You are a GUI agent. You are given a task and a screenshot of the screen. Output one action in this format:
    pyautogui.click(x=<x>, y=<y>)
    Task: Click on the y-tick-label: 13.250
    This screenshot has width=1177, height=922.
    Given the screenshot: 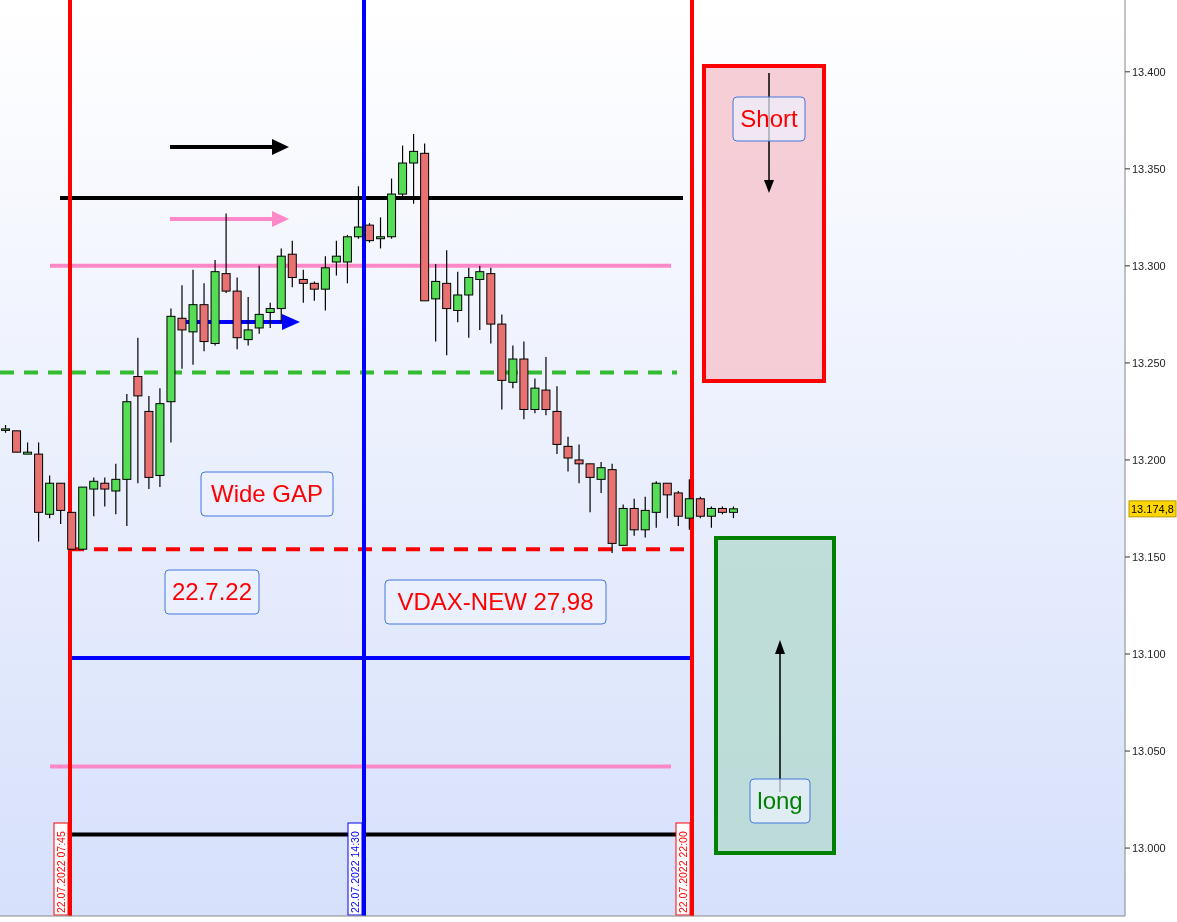 What is the action you would take?
    pyautogui.click(x=1149, y=362)
    